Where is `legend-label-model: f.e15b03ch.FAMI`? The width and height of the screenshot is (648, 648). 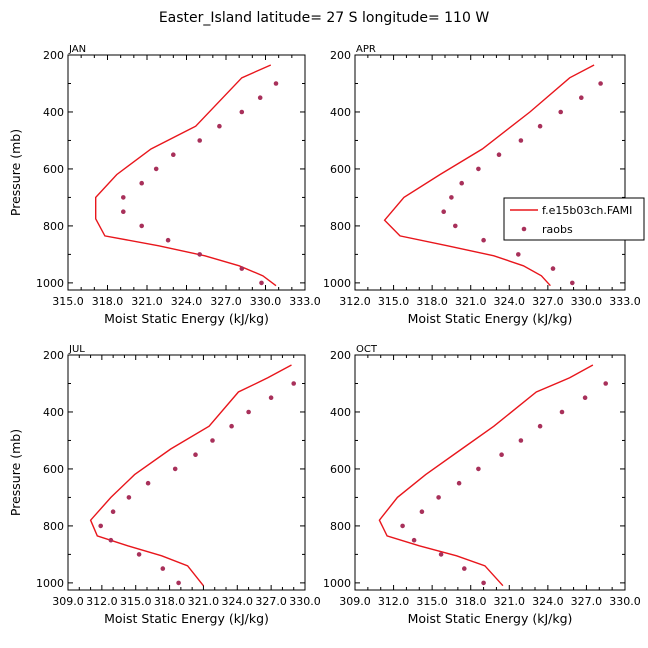 legend-label-model: f.e15b03ch.FAMI is located at coordinates (587, 210).